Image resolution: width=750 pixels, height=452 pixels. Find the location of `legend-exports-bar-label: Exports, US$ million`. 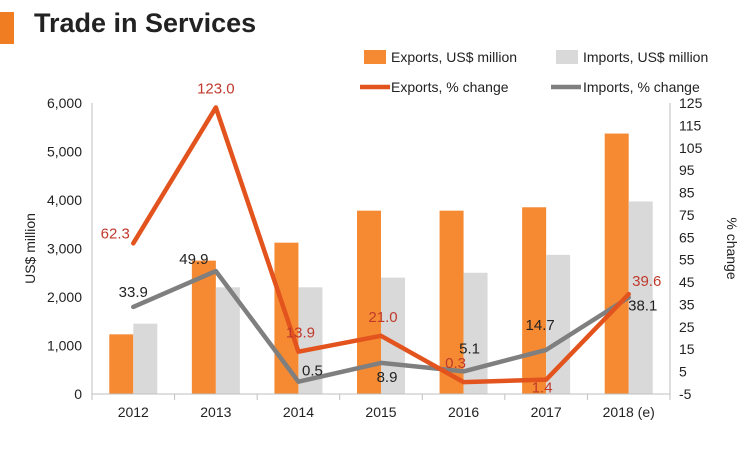

legend-exports-bar-label: Exports, US$ million is located at coordinates (454, 57).